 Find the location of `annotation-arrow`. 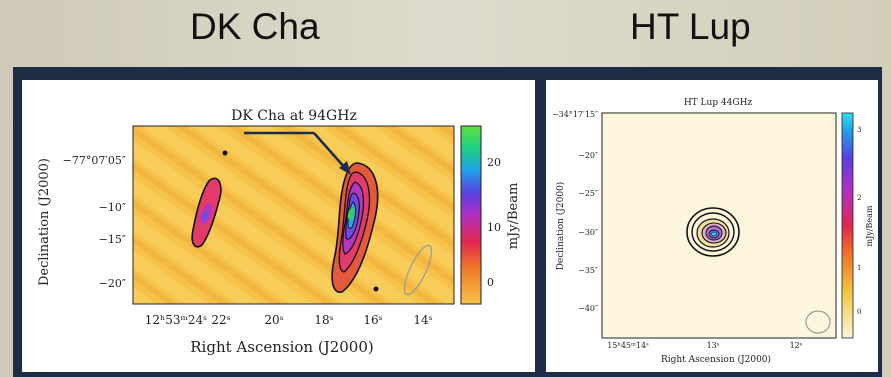

annotation-arrow is located at coordinates (297, 153).